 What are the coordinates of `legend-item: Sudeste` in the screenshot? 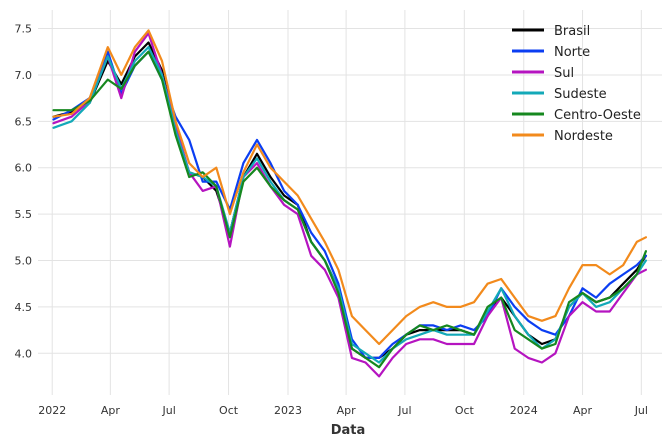 It's located at (559, 94).